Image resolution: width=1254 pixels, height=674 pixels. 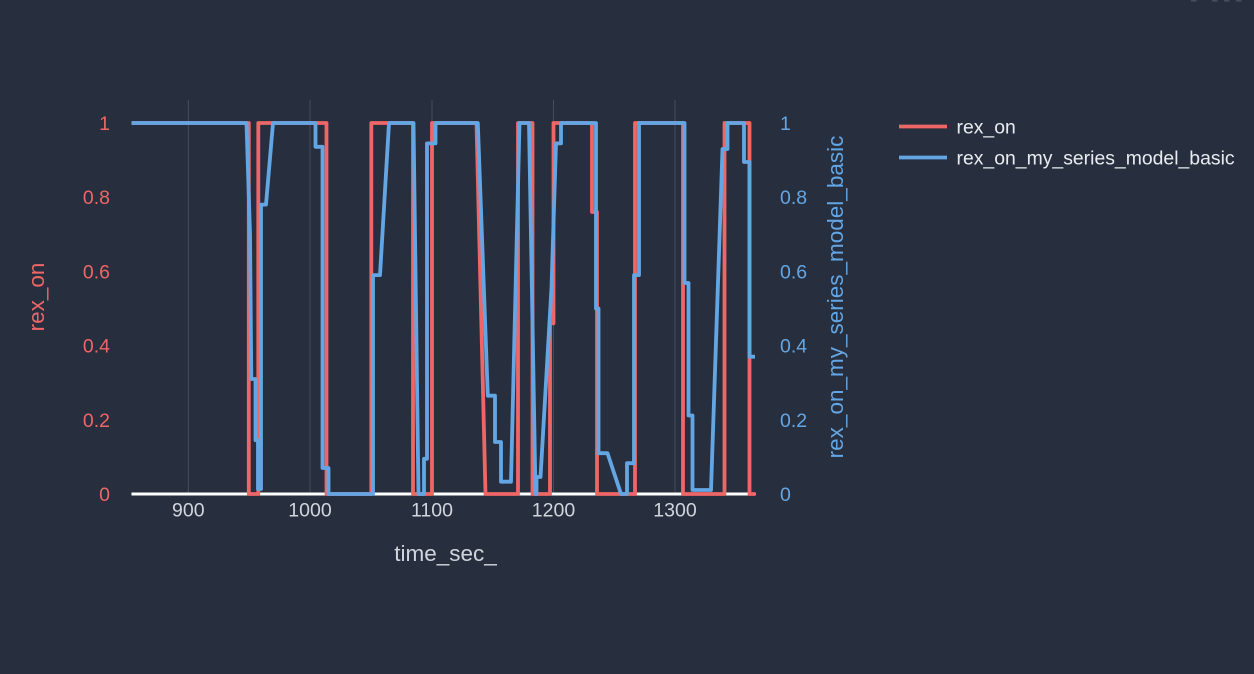 What do you see at coordinates (188, 511) in the screenshot?
I see `svg-text: 900` at bounding box center [188, 511].